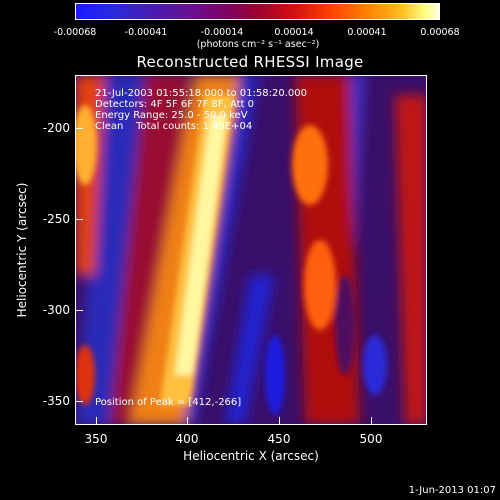 Image resolution: width=500 pixels, height=500 pixels. Describe the element at coordinates (96, 439) in the screenshot. I see `x-tick-label: 350` at that location.